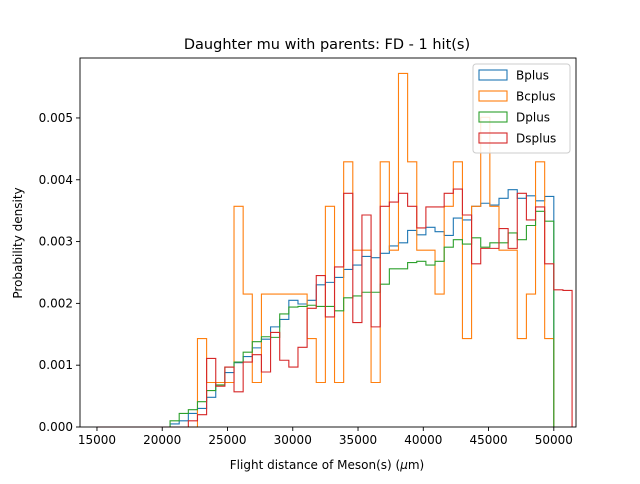 The height and width of the screenshot is (484, 640). What do you see at coordinates (532, 76) in the screenshot?
I see `legend-label-bplus: Bplus` at bounding box center [532, 76].